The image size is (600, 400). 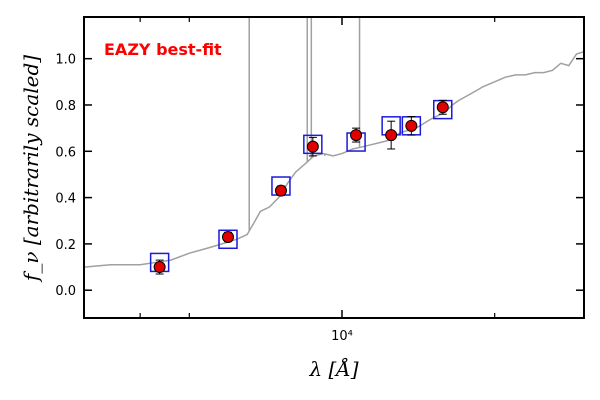 I want to click on y-tick-label: 0.0, so click(x=65, y=291).